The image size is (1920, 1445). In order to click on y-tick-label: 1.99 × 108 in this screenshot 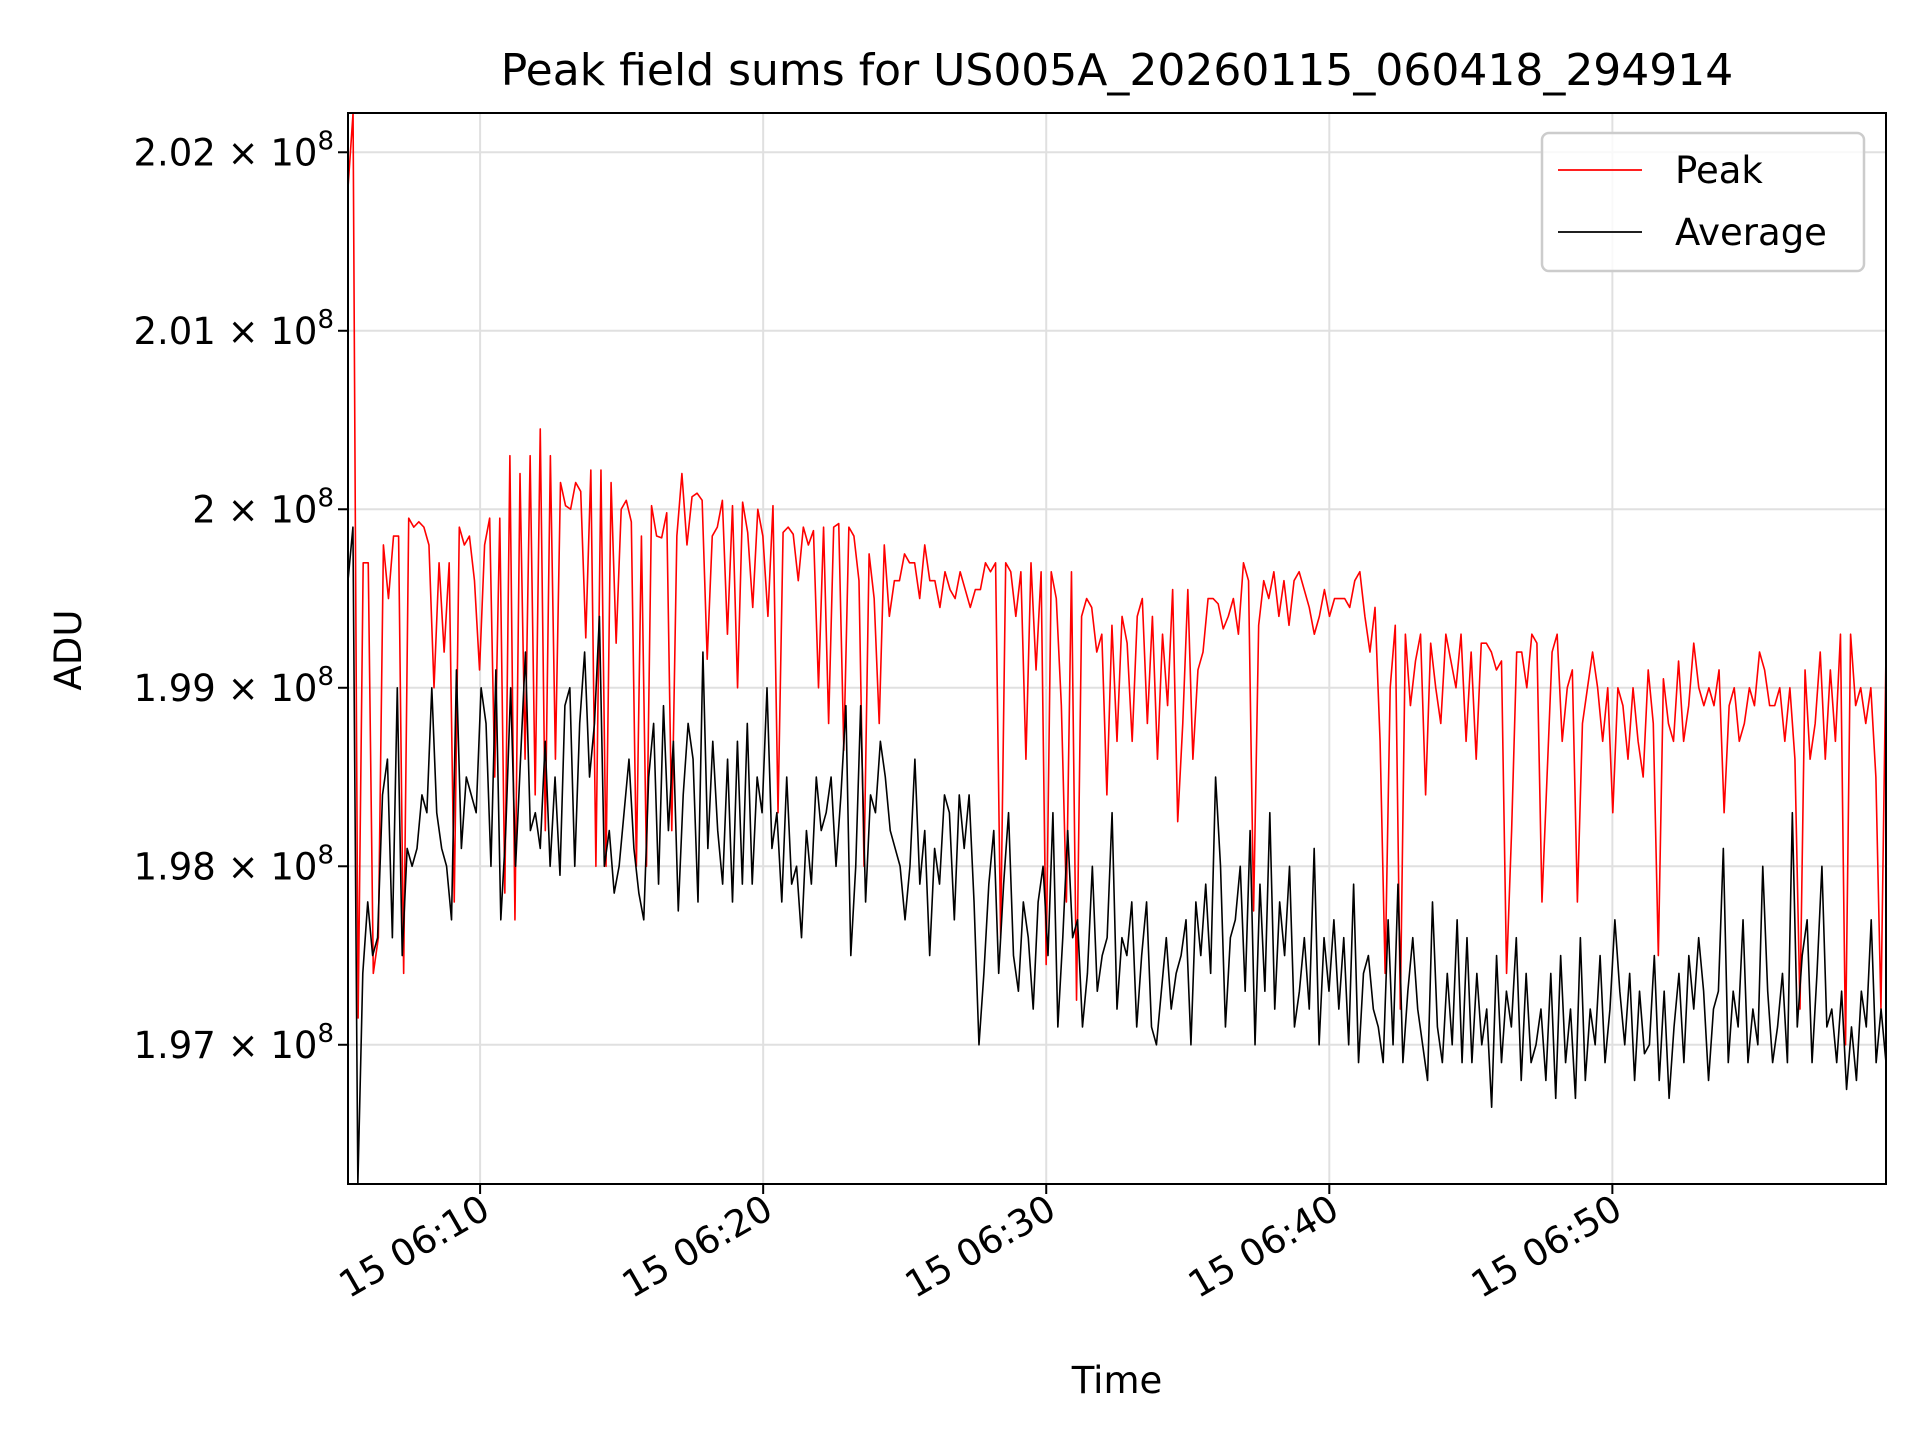, I will do `click(233, 686)`.